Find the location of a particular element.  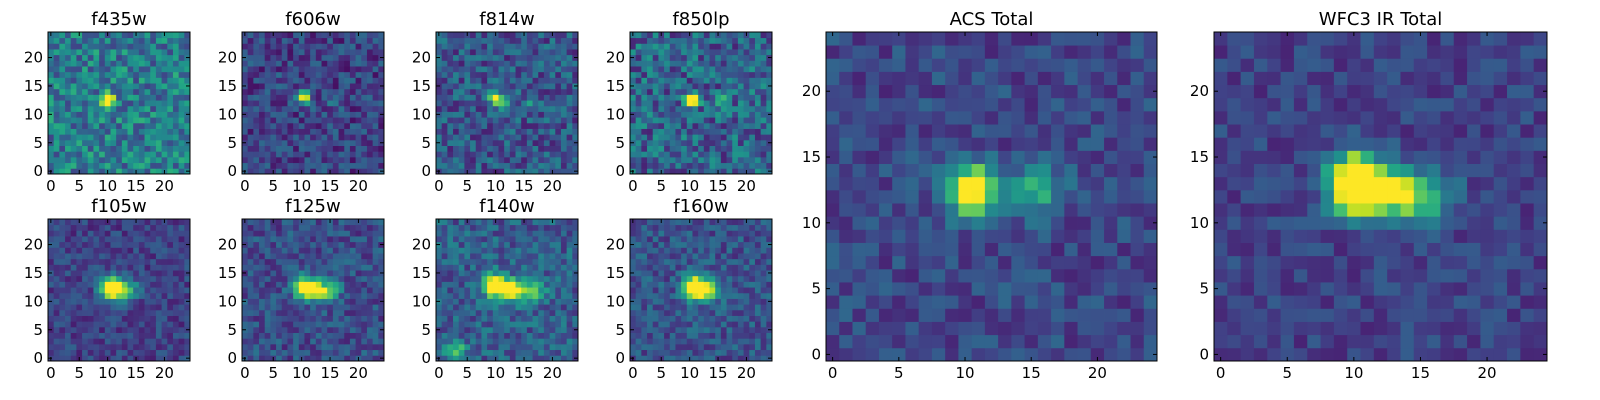

x-tick-label: 20 is located at coordinates (358, 373).